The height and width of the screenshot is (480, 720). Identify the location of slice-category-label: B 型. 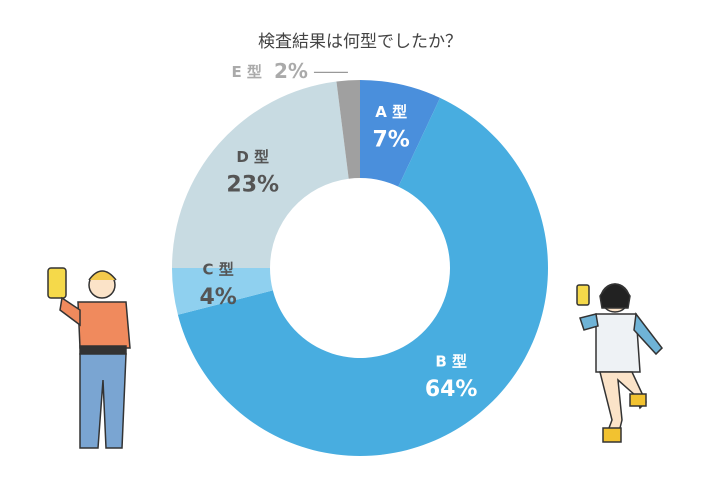
(451, 362).